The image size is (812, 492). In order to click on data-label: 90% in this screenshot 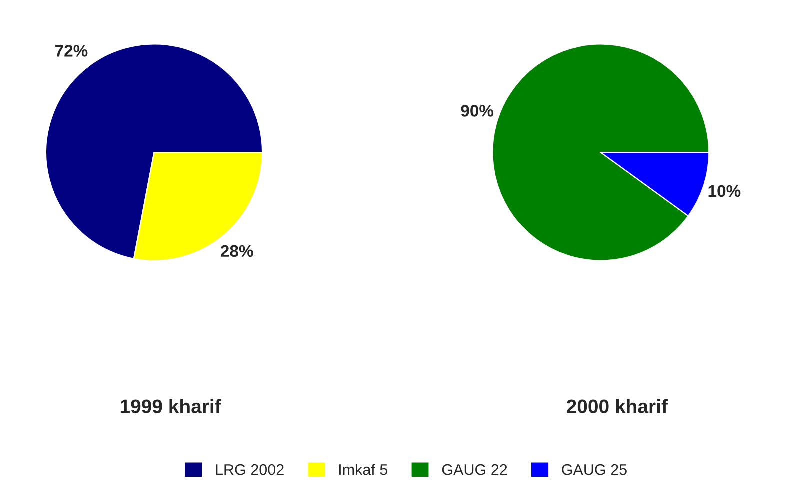, I will do `click(477, 111)`.